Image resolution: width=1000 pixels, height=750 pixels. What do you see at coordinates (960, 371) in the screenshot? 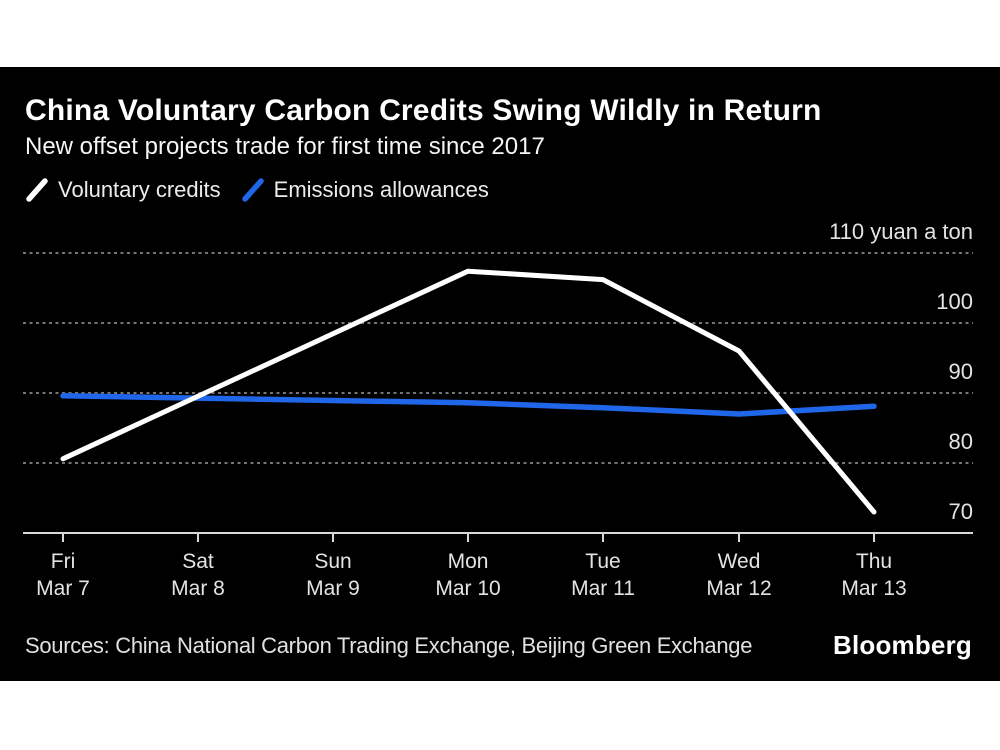
I see `y-tick-label: 90` at bounding box center [960, 371].